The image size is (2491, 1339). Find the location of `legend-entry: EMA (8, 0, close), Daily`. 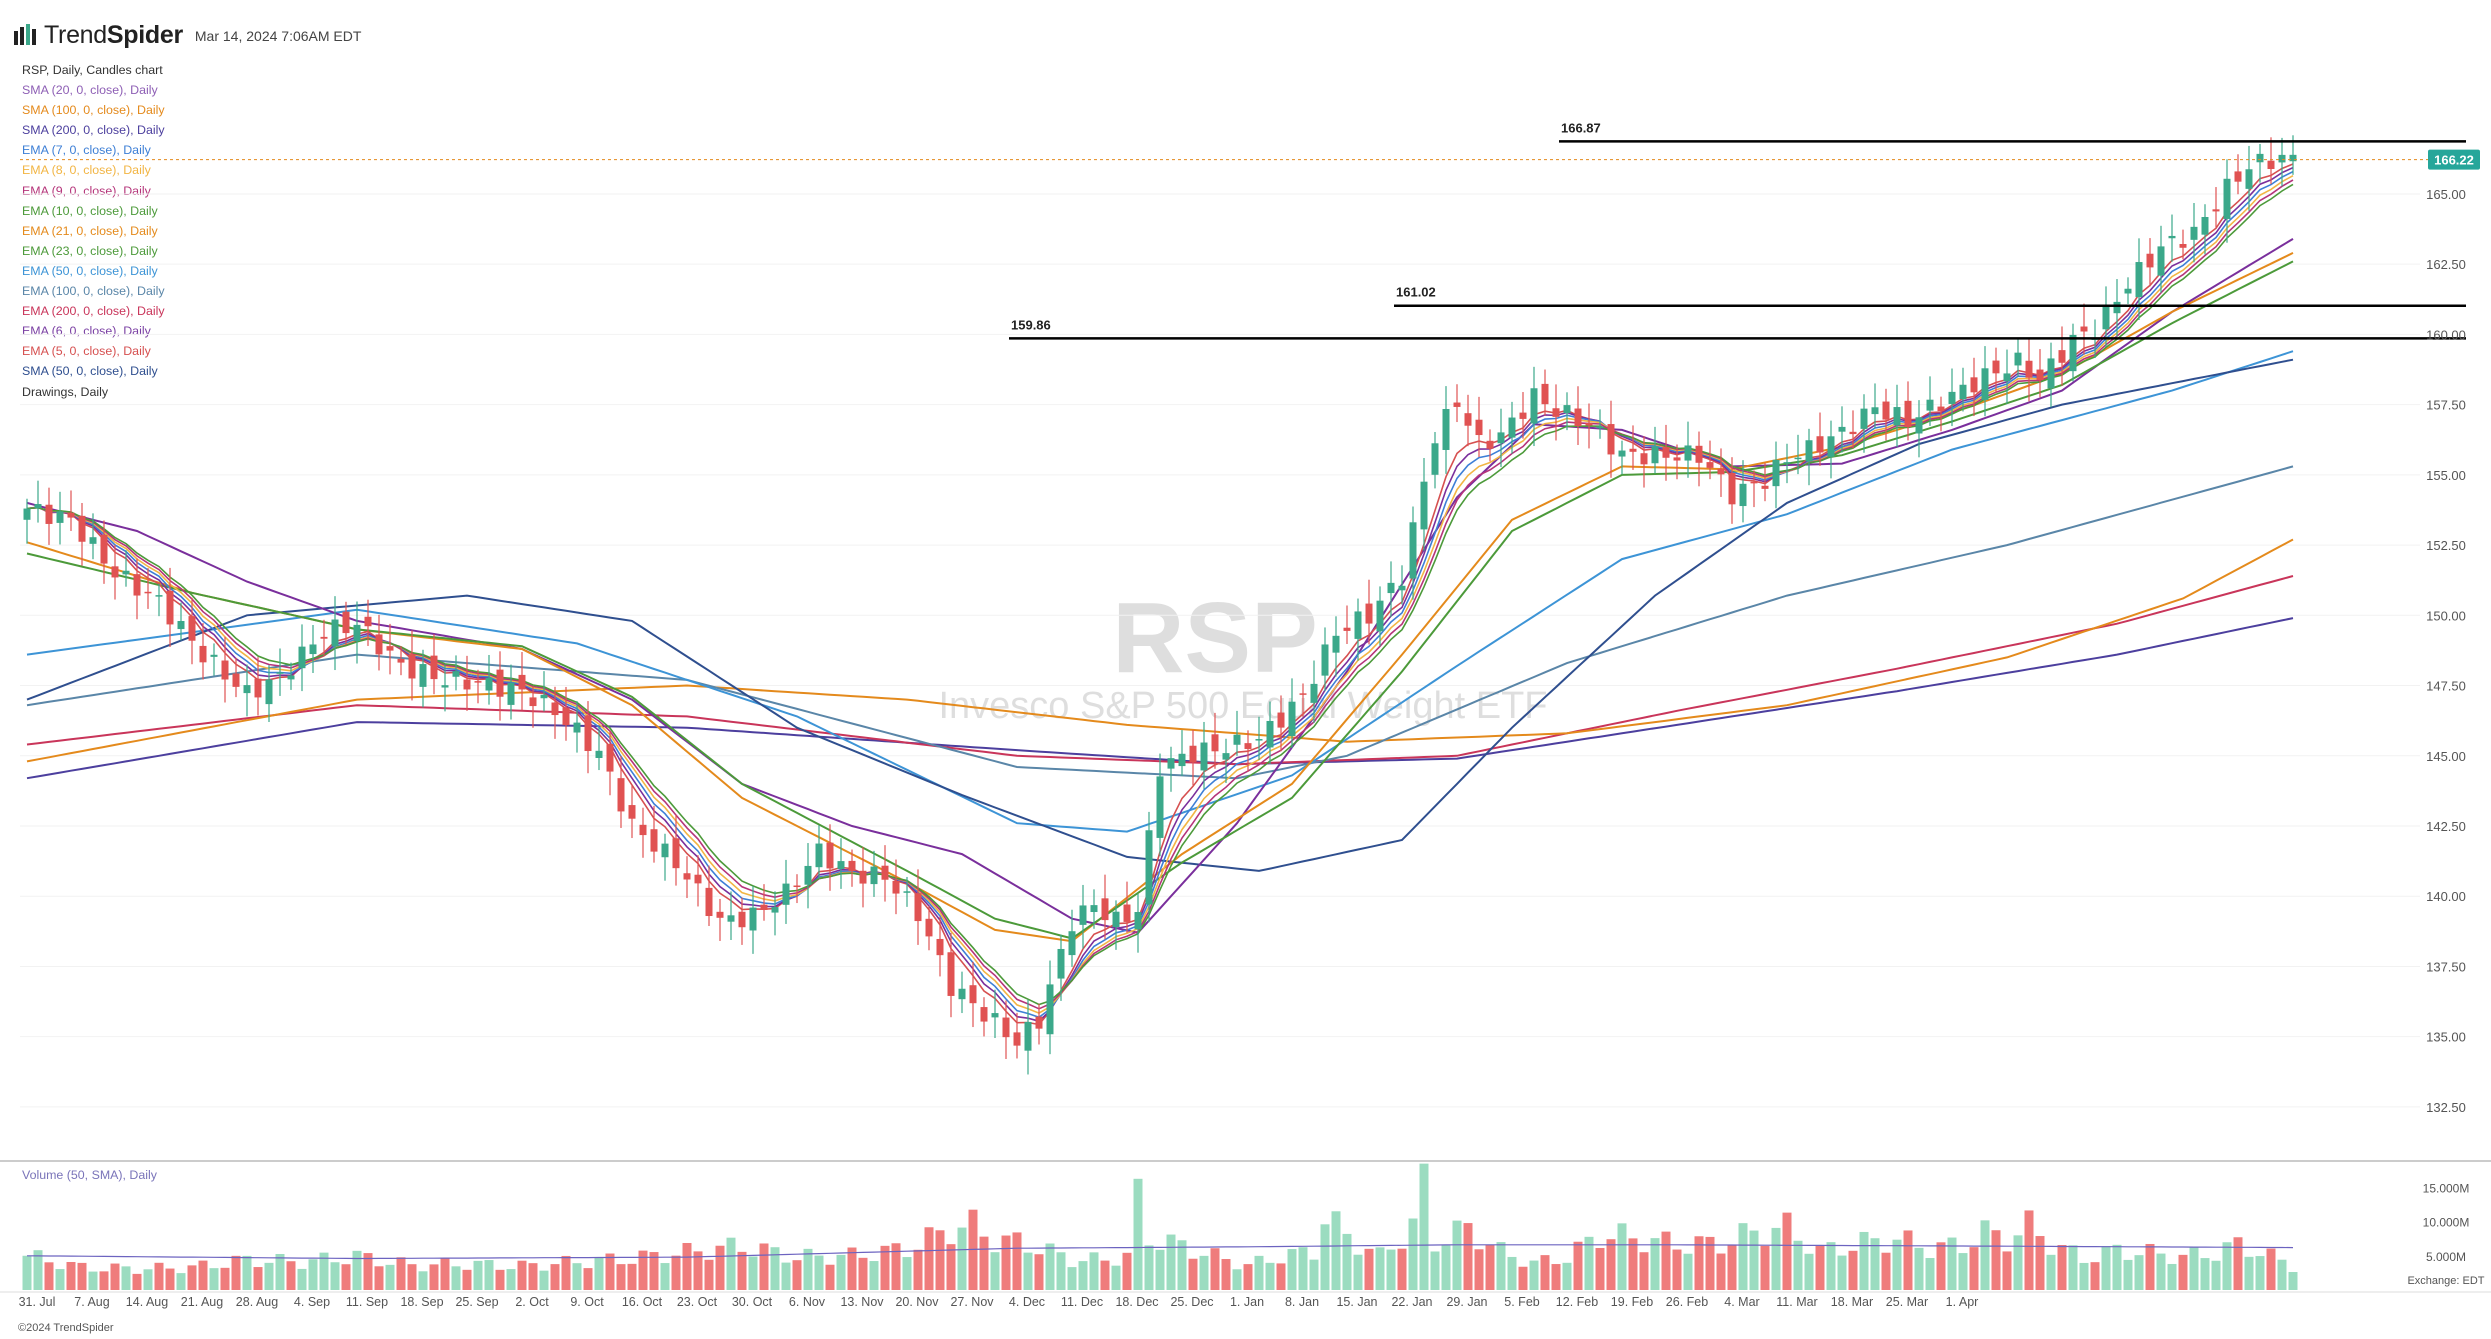

legend-entry: EMA (8, 0, close), Daily is located at coordinates (86, 170).